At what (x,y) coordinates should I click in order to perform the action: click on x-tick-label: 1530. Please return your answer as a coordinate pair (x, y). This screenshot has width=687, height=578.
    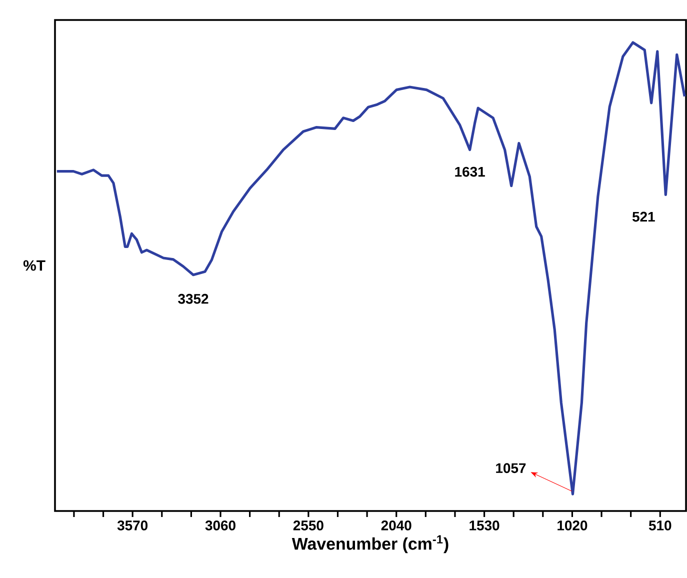
    Looking at the image, I should click on (485, 525).